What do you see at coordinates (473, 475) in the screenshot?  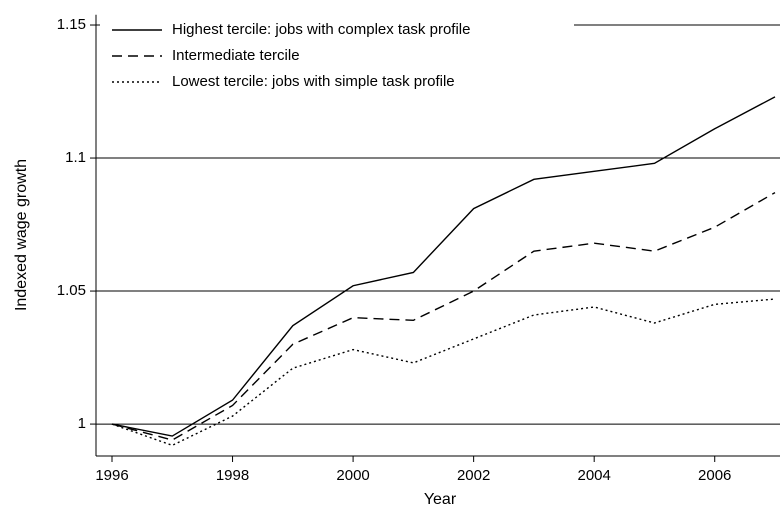 I see `x-tick-label: 2002` at bounding box center [473, 475].